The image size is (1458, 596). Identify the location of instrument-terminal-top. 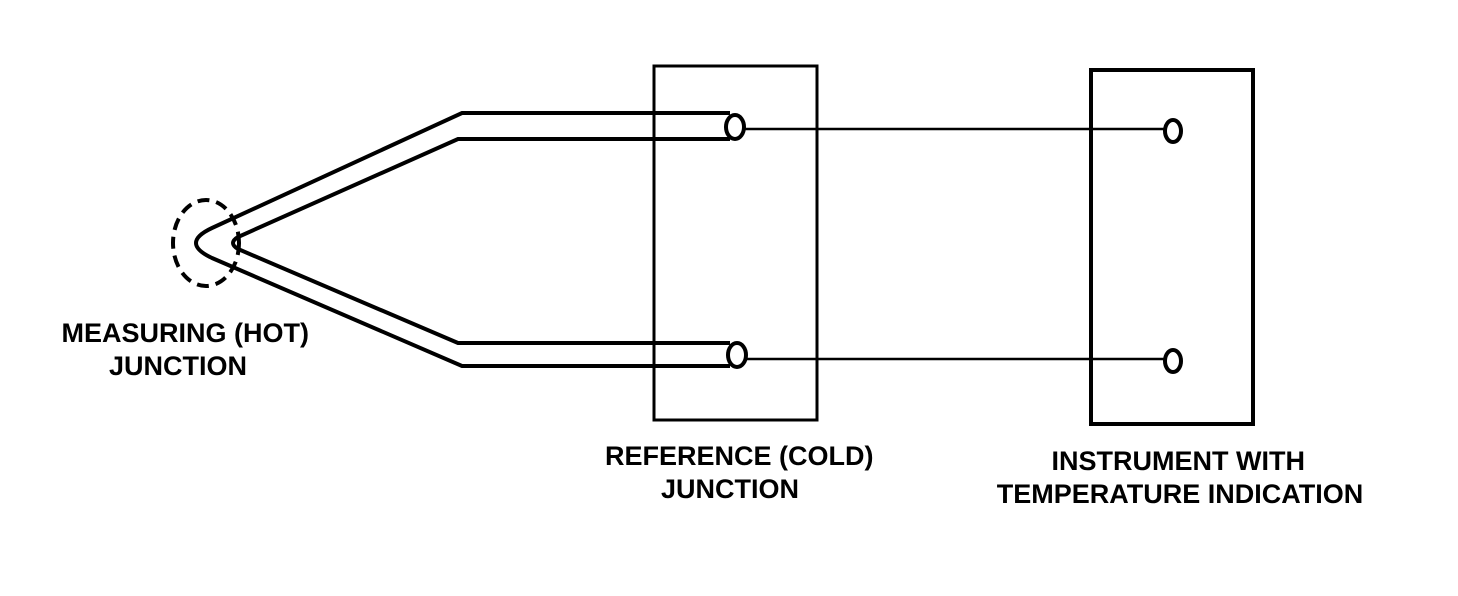
(1173, 131).